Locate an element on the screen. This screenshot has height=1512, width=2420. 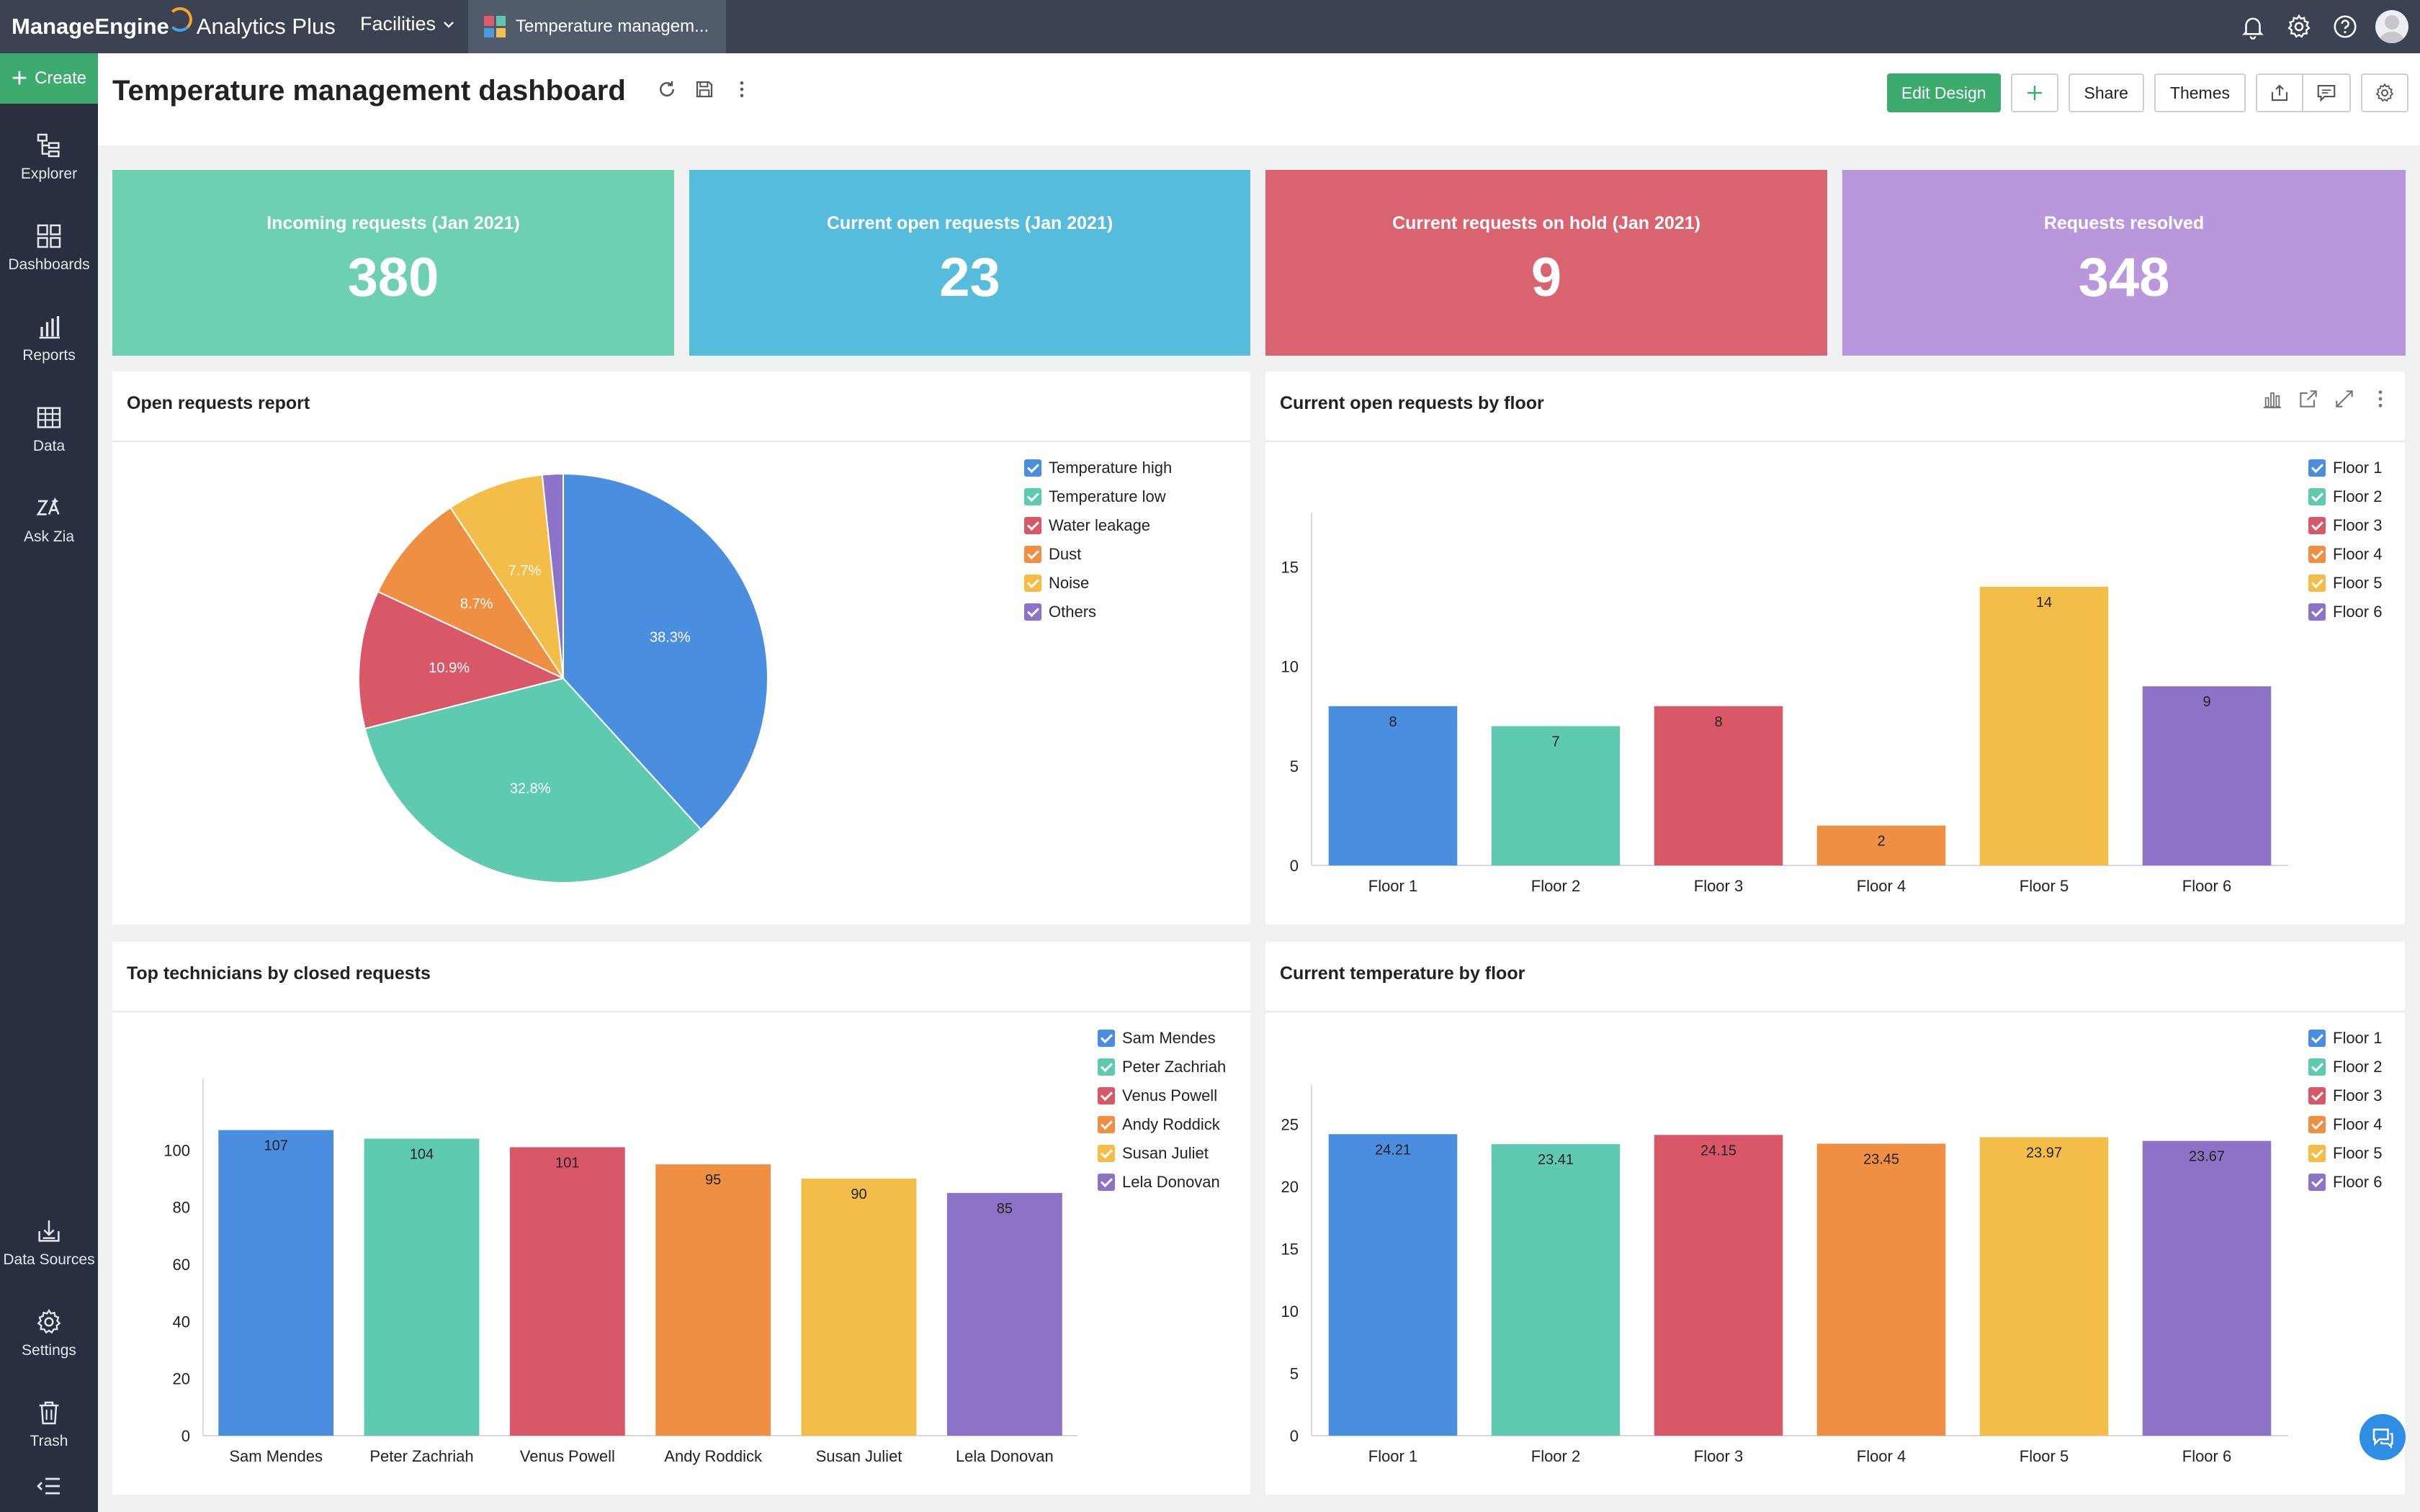
save-button is located at coordinates (704, 89).